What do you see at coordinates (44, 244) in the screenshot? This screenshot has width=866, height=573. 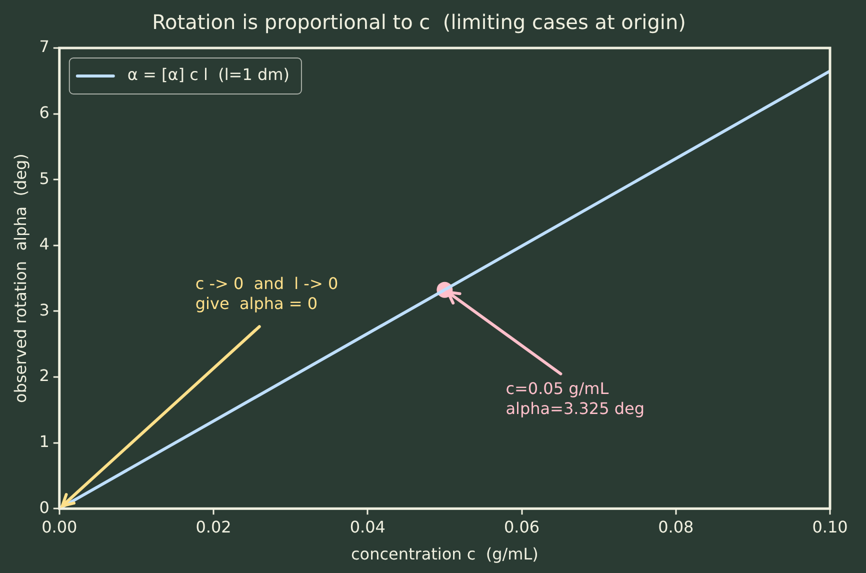 I see `y-tick-label: 4` at bounding box center [44, 244].